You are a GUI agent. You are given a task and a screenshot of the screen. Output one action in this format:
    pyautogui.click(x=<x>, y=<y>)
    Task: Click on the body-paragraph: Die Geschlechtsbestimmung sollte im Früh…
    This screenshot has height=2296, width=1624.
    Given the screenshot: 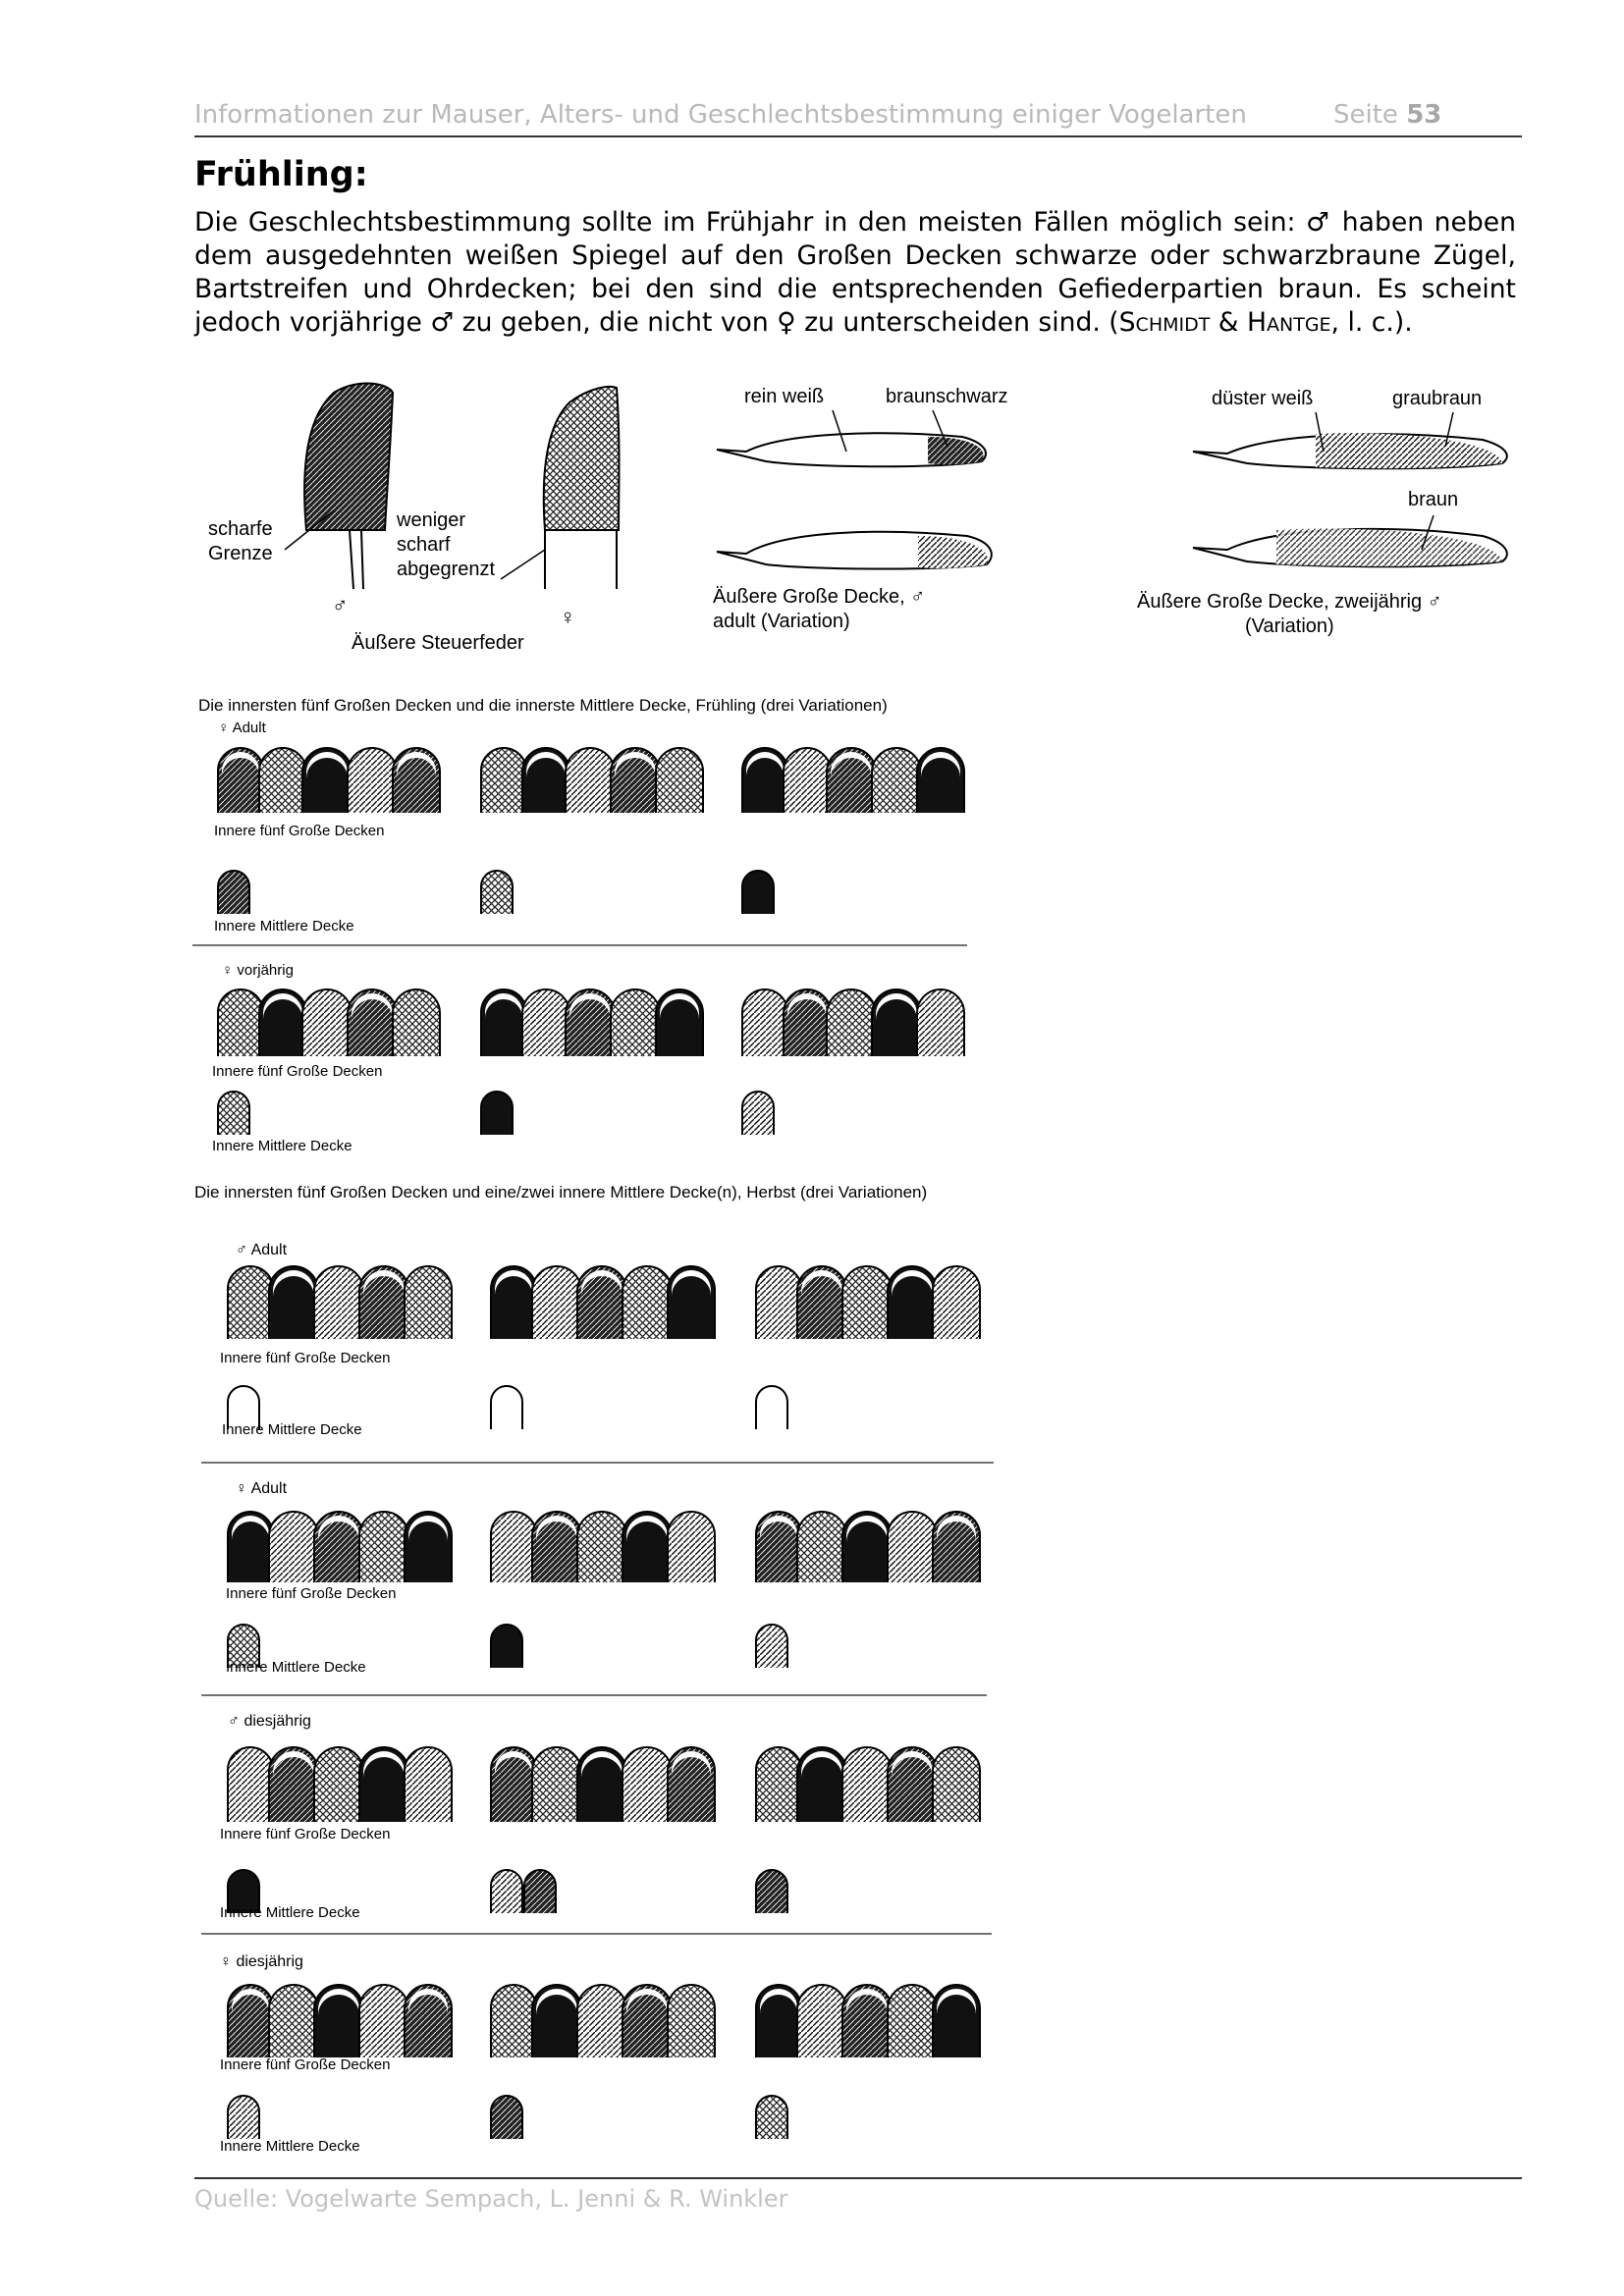 What is the action you would take?
    pyautogui.click(x=855, y=272)
    